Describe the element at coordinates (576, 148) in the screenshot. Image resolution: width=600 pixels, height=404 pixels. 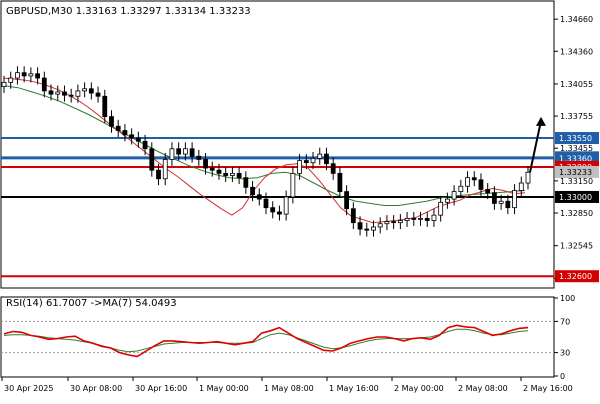
I see `price-tick-label: 1.33455` at that location.